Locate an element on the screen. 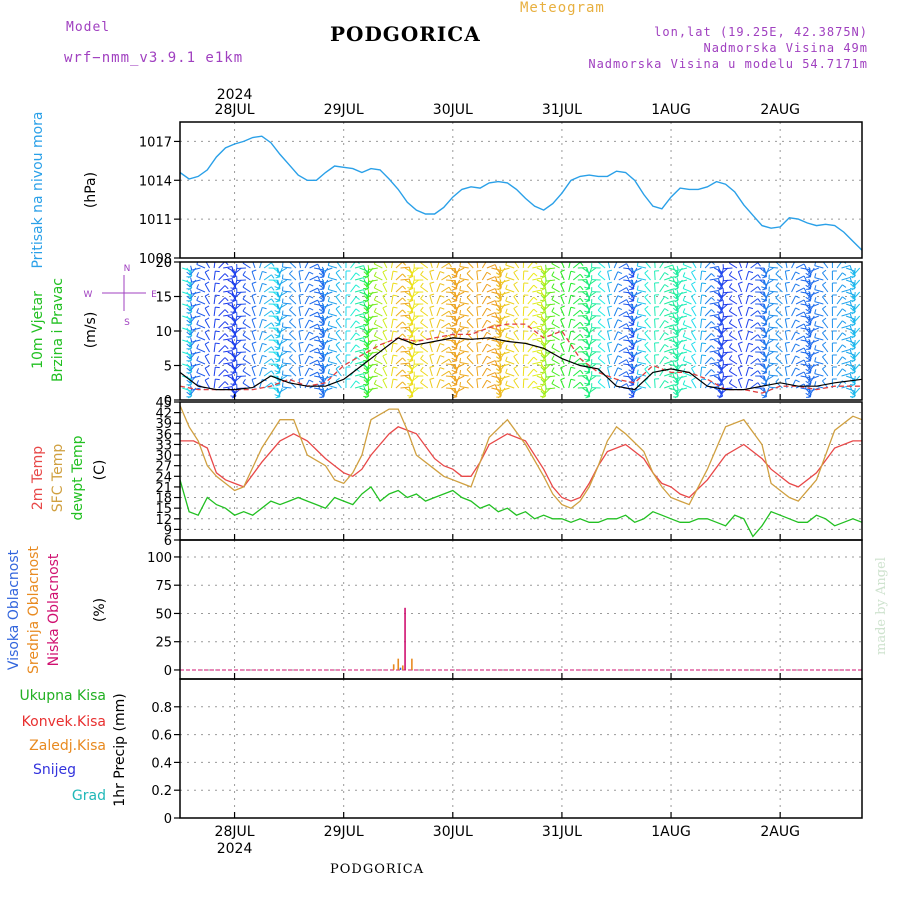 The width and height of the screenshot is (900, 900). precip-unit-label: 1hr Precip (mm) is located at coordinates (120, 749).